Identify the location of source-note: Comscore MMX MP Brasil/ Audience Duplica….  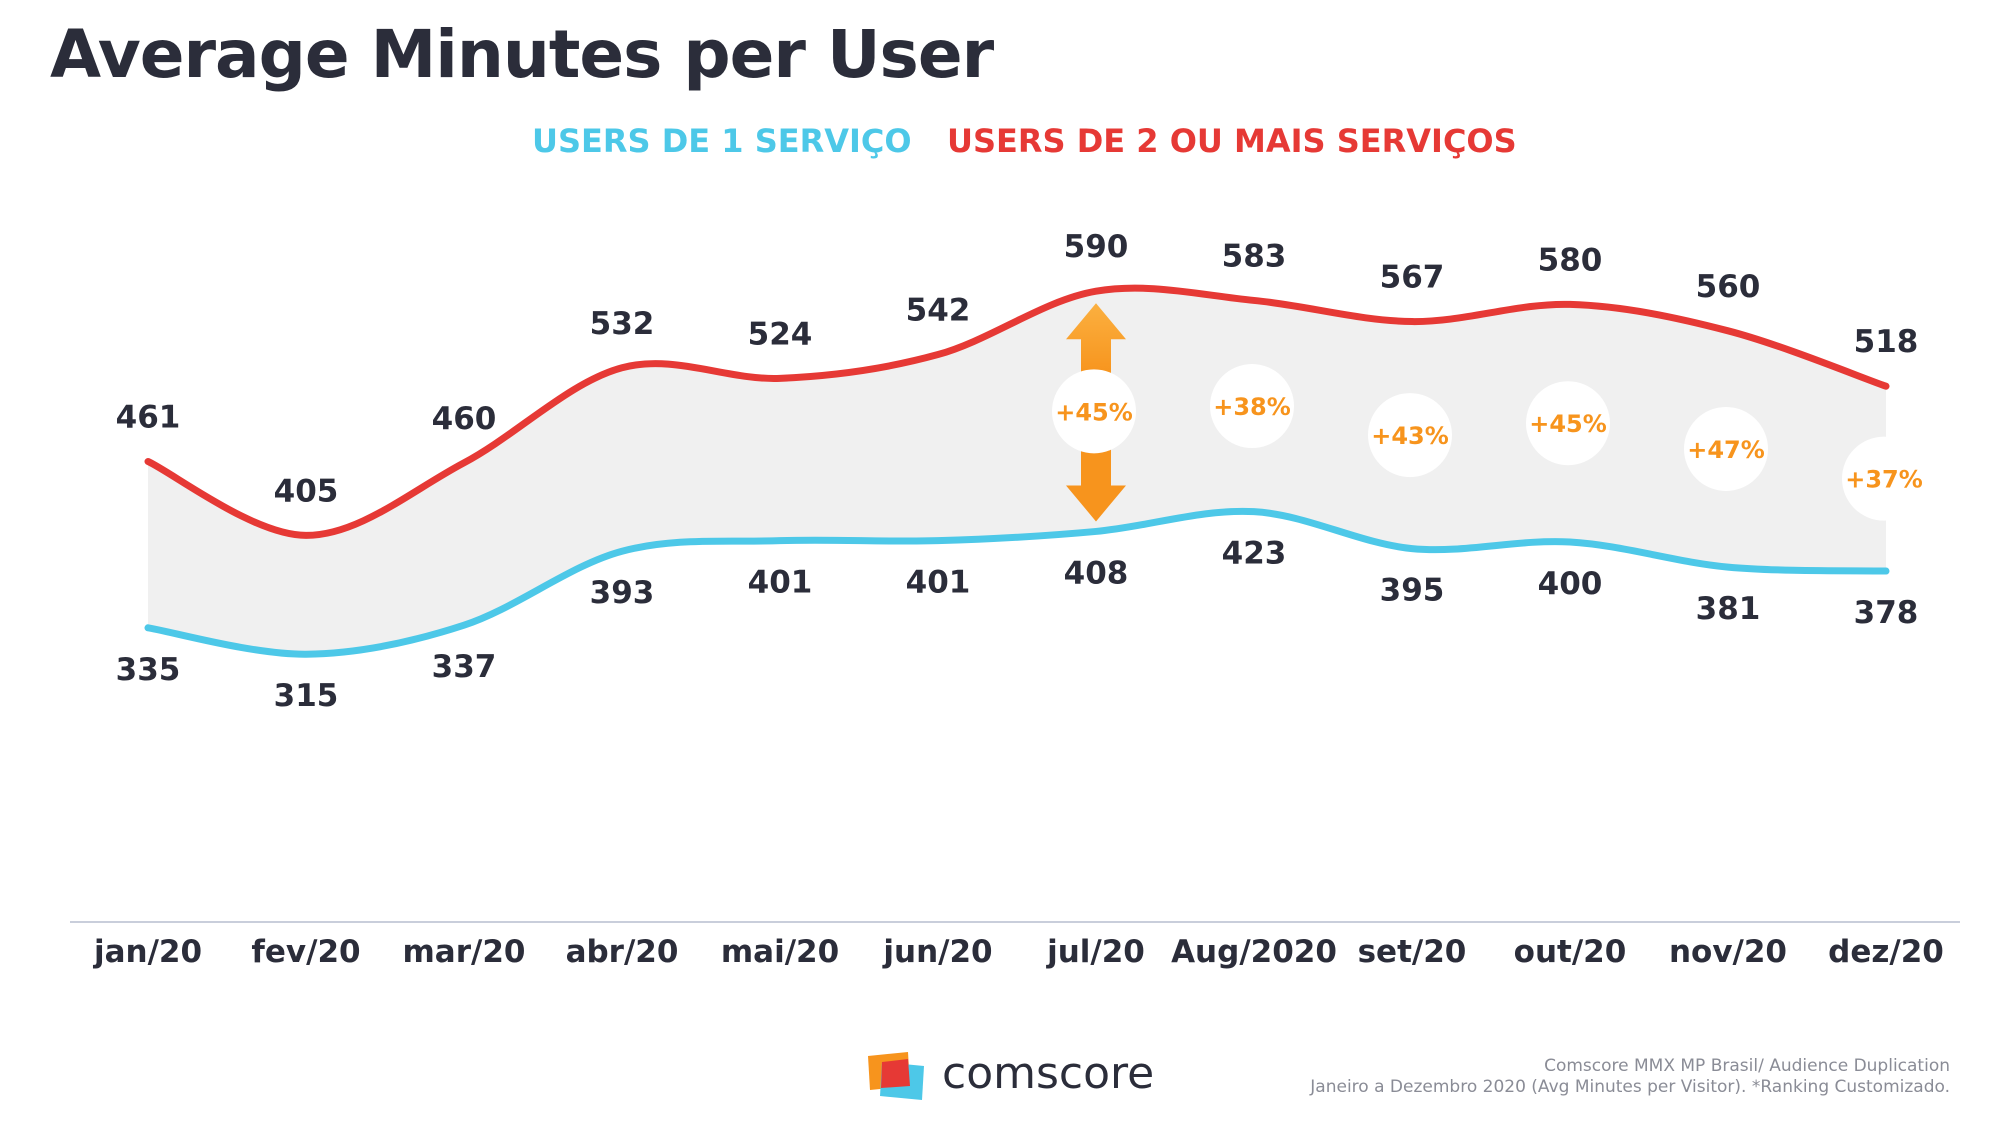
(1630, 1077).